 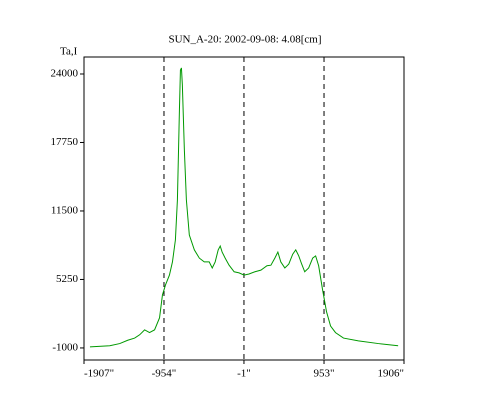 I want to click on x-tick-label: 1906", so click(x=391, y=374).